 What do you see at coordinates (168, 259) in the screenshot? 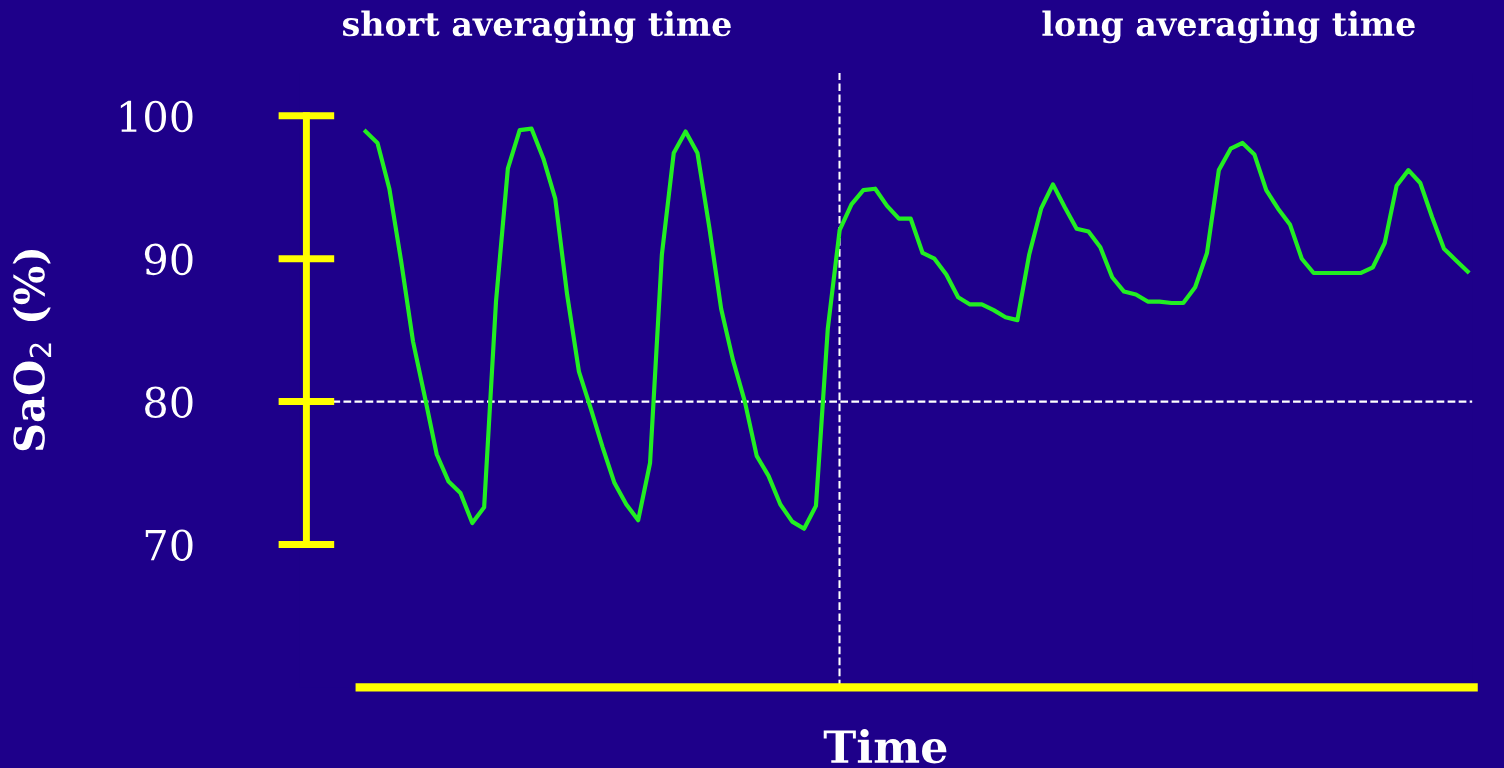
I see `y-tick-label: 90` at bounding box center [168, 259].